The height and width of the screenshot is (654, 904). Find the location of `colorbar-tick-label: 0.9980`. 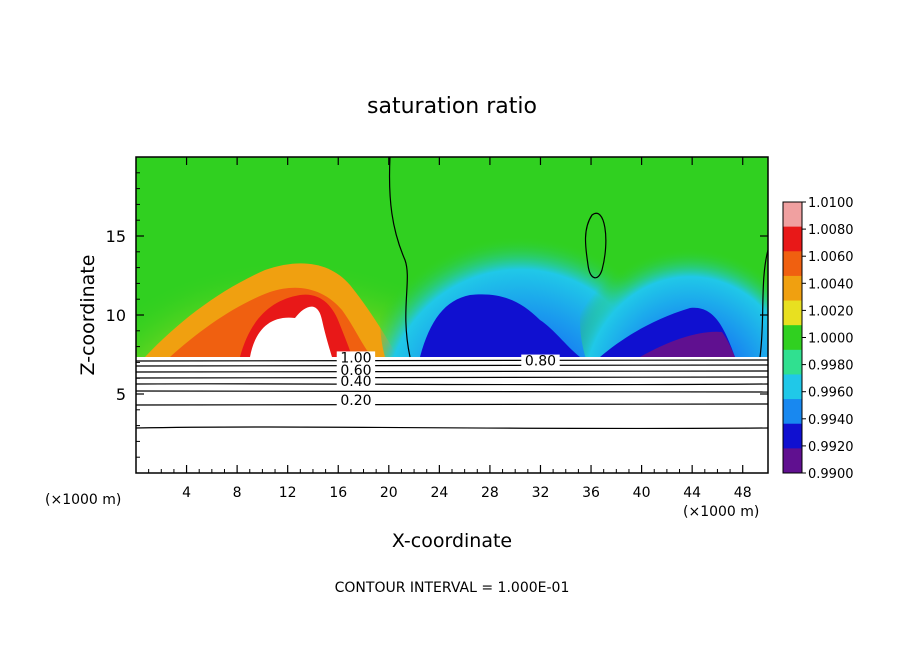

colorbar-tick-label: 0.9980 is located at coordinates (831, 366).